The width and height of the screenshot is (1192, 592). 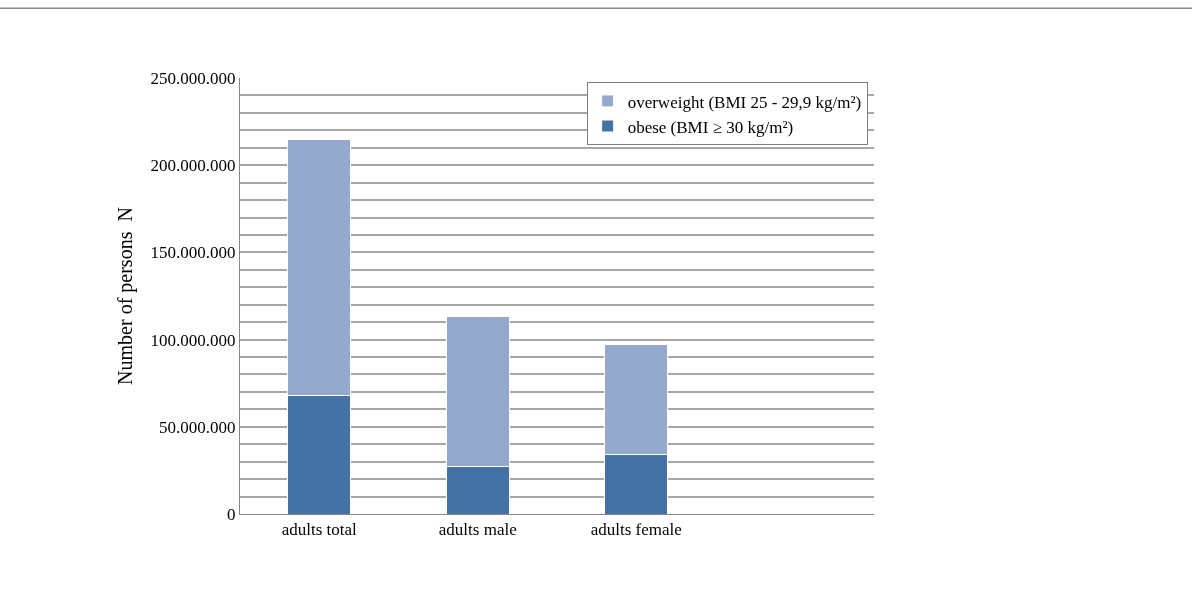 What do you see at coordinates (710, 127) in the screenshot?
I see `legend-label: obese (BMI ≥ 30 kg/m²)` at bounding box center [710, 127].